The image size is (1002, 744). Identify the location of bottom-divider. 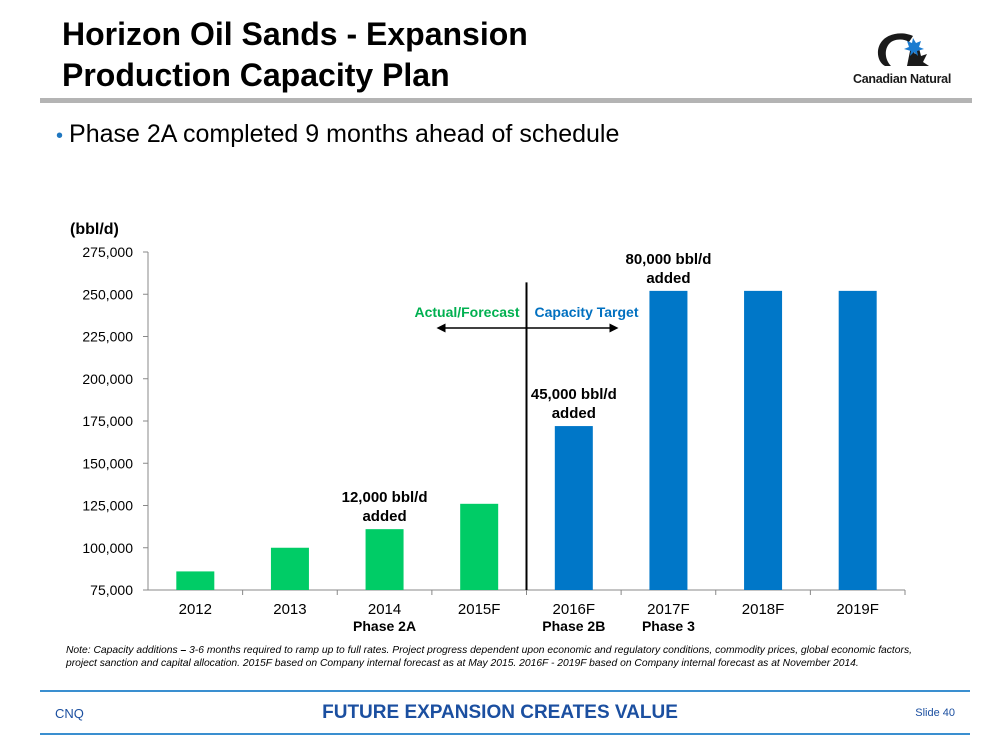
(505, 734).